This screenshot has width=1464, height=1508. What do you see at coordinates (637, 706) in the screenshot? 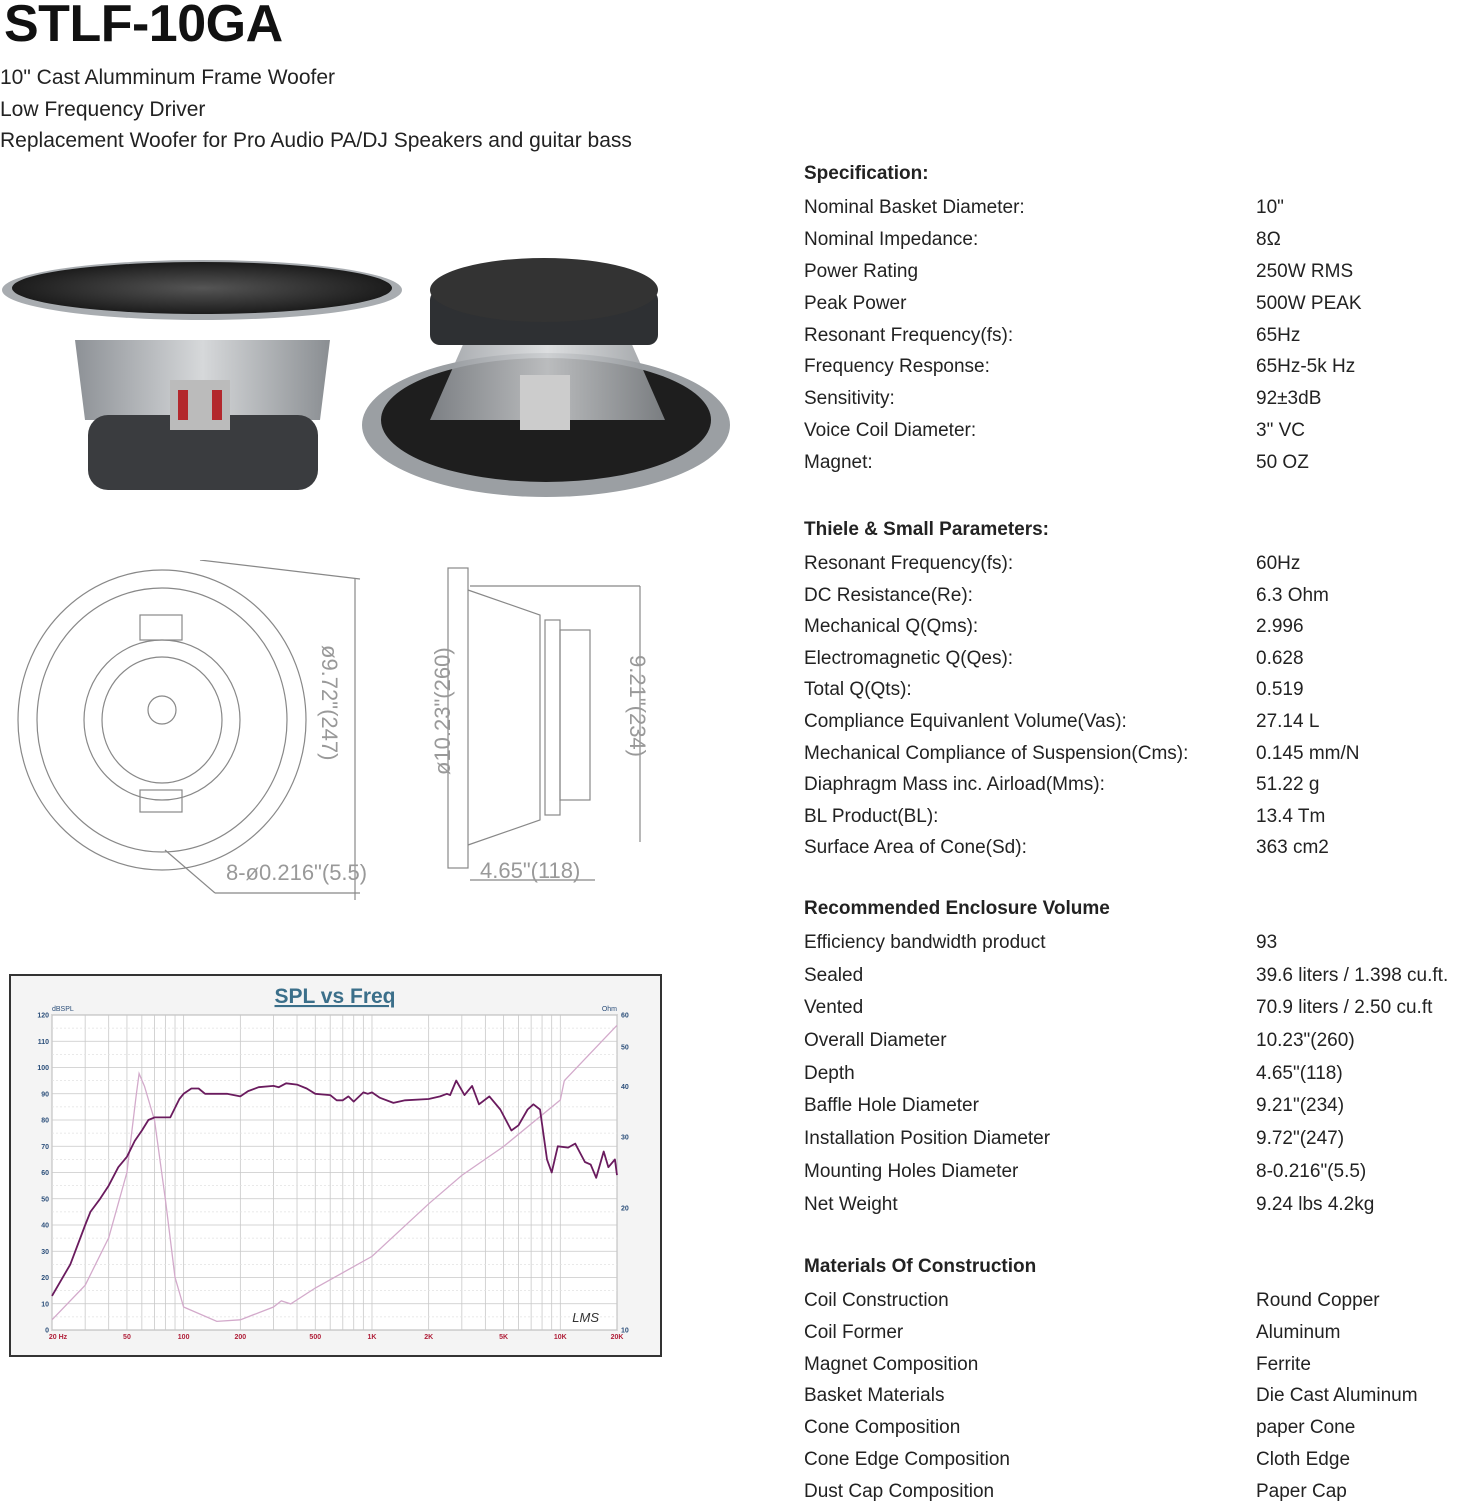
I see `baffle-diameter-label: 9.21"(234)` at bounding box center [637, 706].